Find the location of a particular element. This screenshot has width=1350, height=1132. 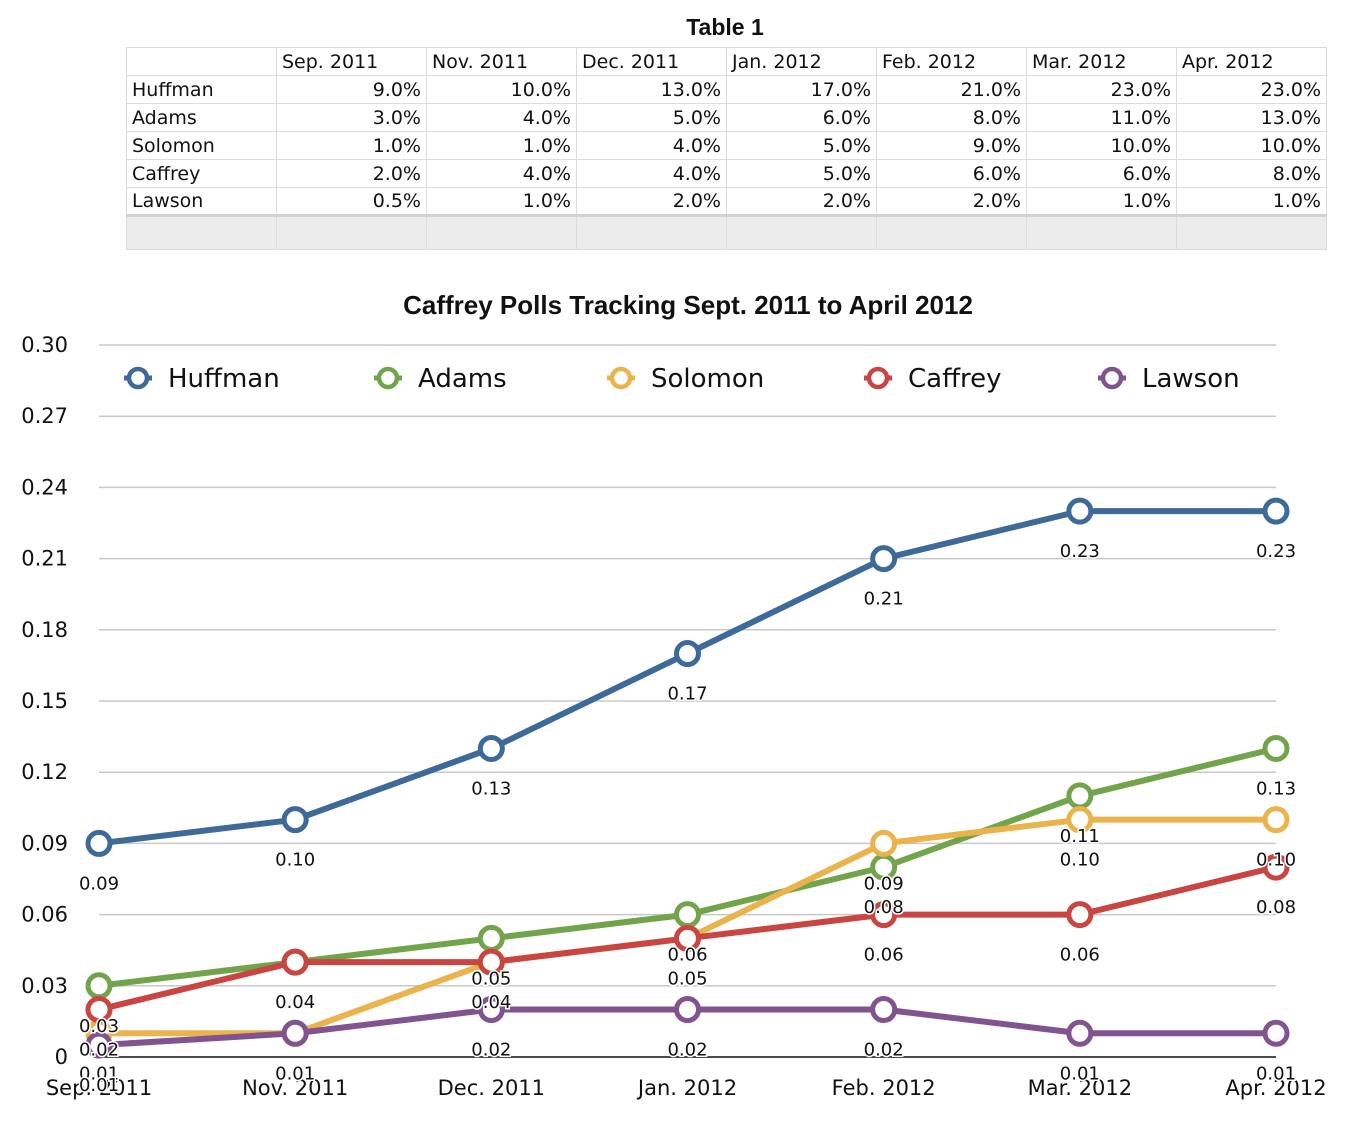

x-tick-label: Dec. 2011 is located at coordinates (491, 1088).